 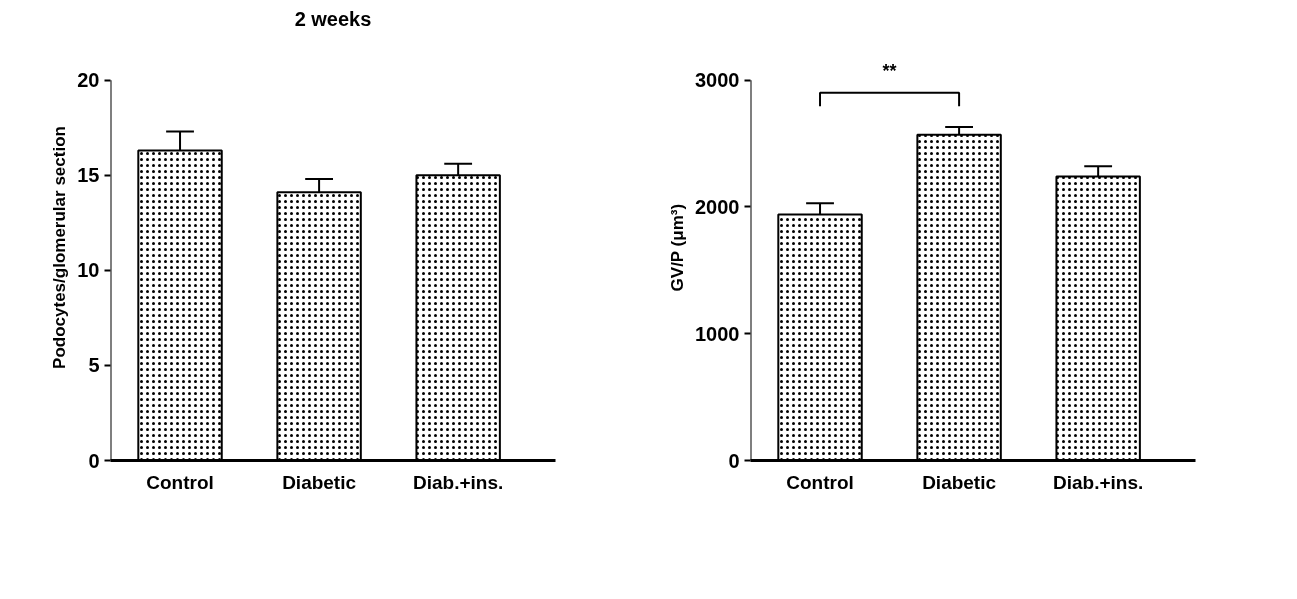 I want to click on y-tick-label: 3000, so click(x=717, y=80).